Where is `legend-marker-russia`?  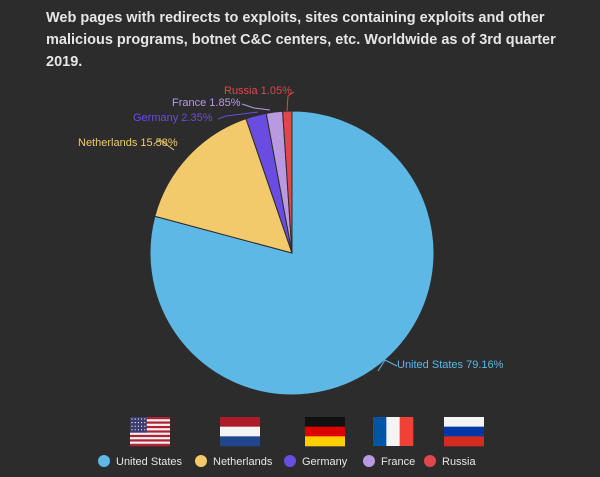 legend-marker-russia is located at coordinates (430, 461).